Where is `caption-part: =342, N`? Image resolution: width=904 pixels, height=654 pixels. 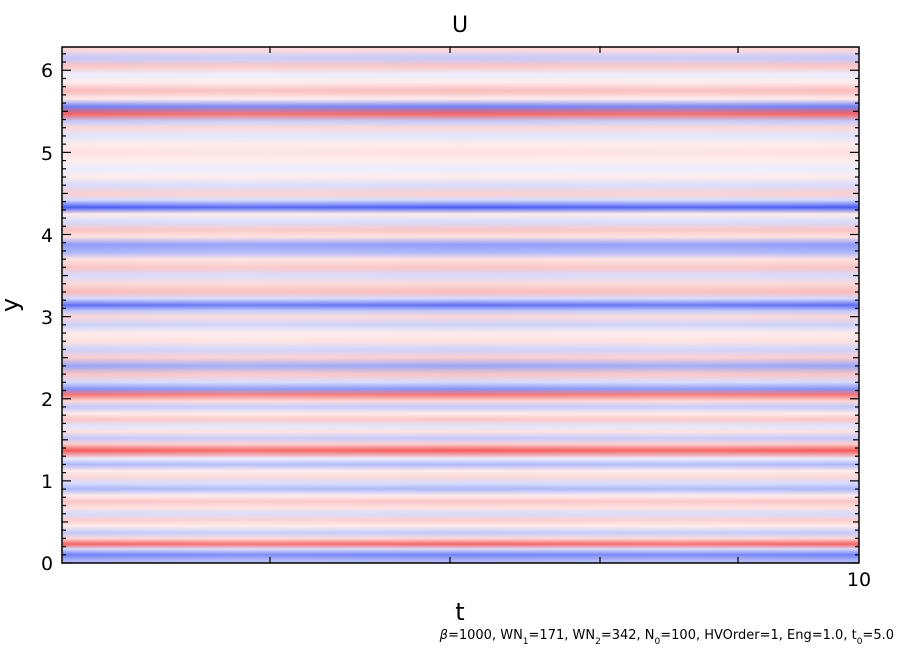
caption-part: =342, N is located at coordinates (628, 635).